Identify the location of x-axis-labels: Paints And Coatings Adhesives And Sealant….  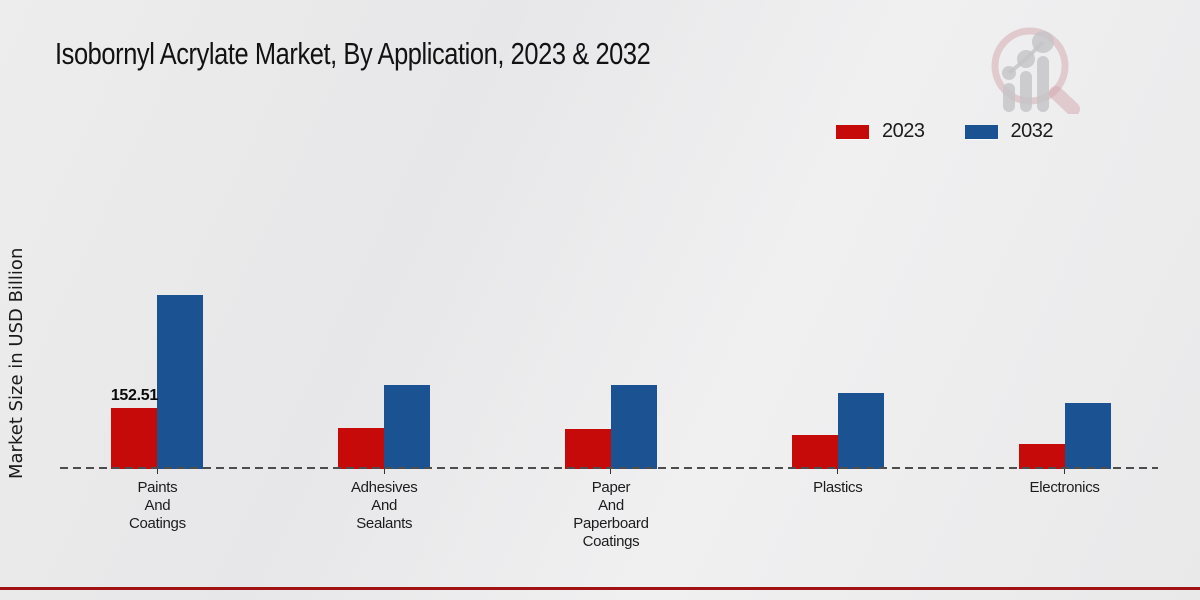
(611, 510).